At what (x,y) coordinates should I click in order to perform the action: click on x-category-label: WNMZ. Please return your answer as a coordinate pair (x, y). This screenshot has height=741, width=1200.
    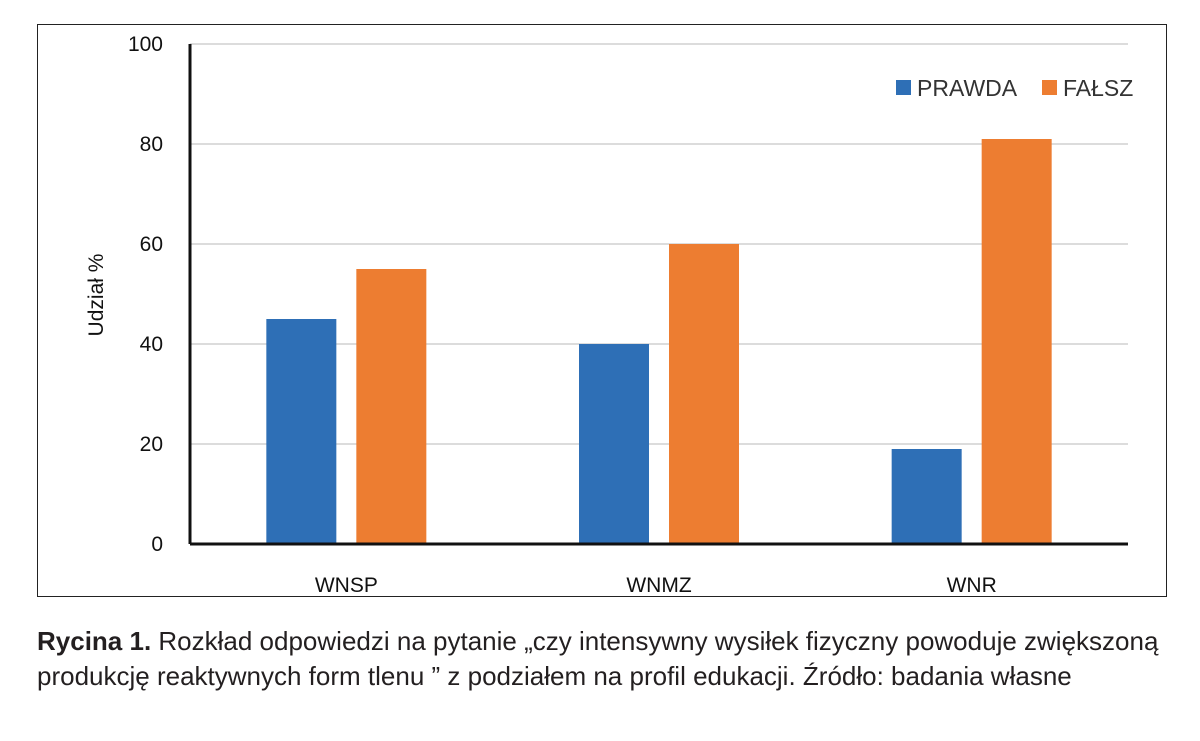
    Looking at the image, I should click on (658, 585).